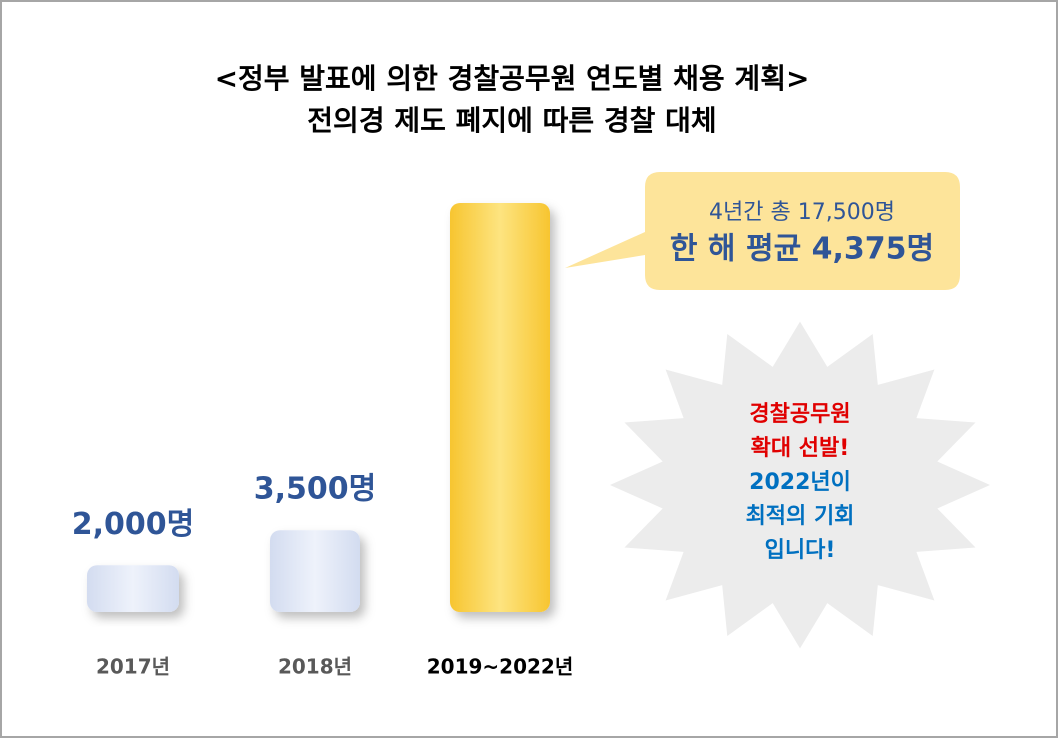 The image size is (1058, 742). I want to click on burst-text: 2022년이, so click(800, 482).